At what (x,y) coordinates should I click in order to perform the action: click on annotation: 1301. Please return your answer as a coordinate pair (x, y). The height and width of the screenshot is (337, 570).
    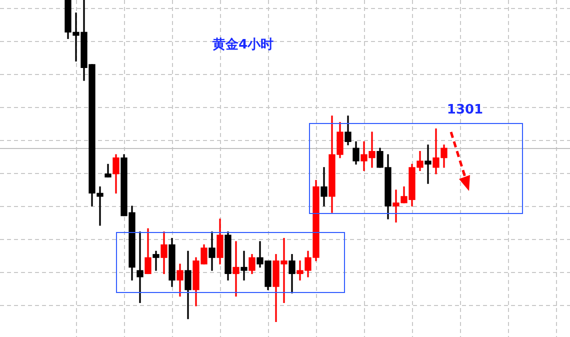
    Looking at the image, I should click on (465, 110).